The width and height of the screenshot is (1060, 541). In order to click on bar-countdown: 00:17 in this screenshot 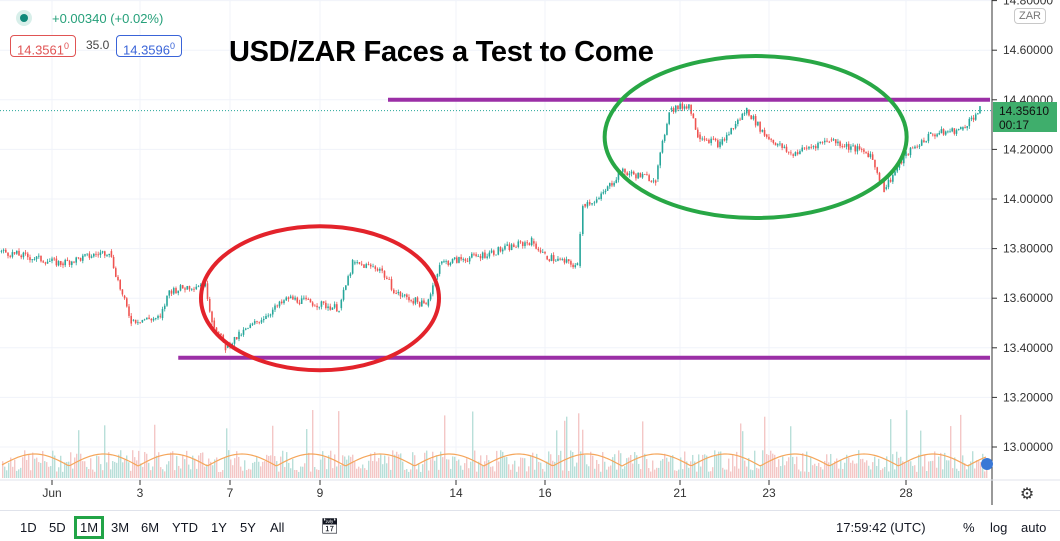, I will do `click(1014, 125)`.